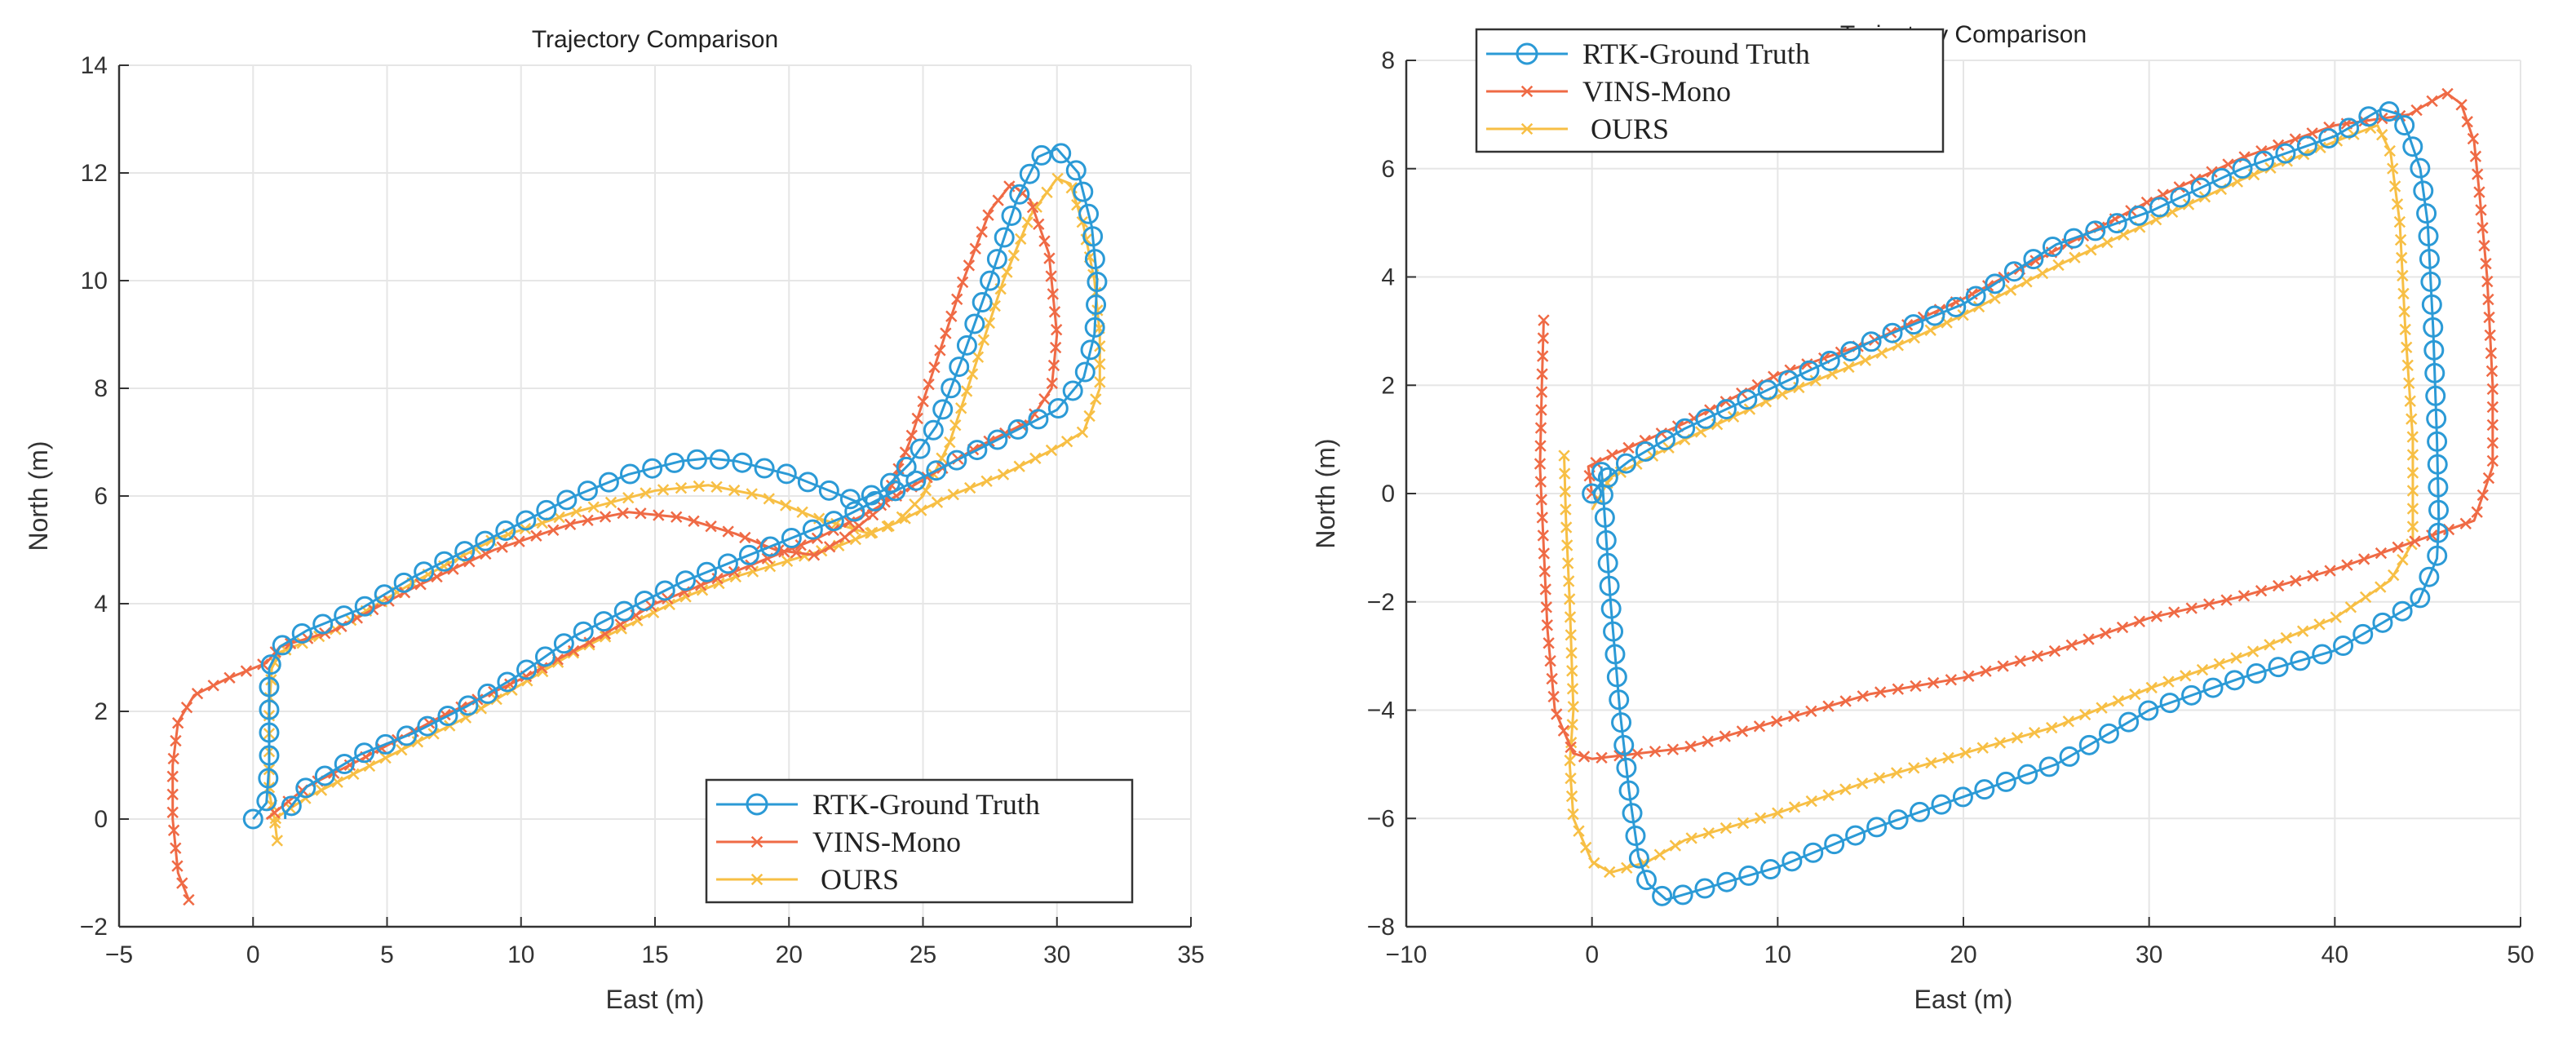 The width and height of the screenshot is (2576, 1054). What do you see at coordinates (1656, 91) in the screenshot?
I see `legend-label: VINS-Mono` at bounding box center [1656, 91].